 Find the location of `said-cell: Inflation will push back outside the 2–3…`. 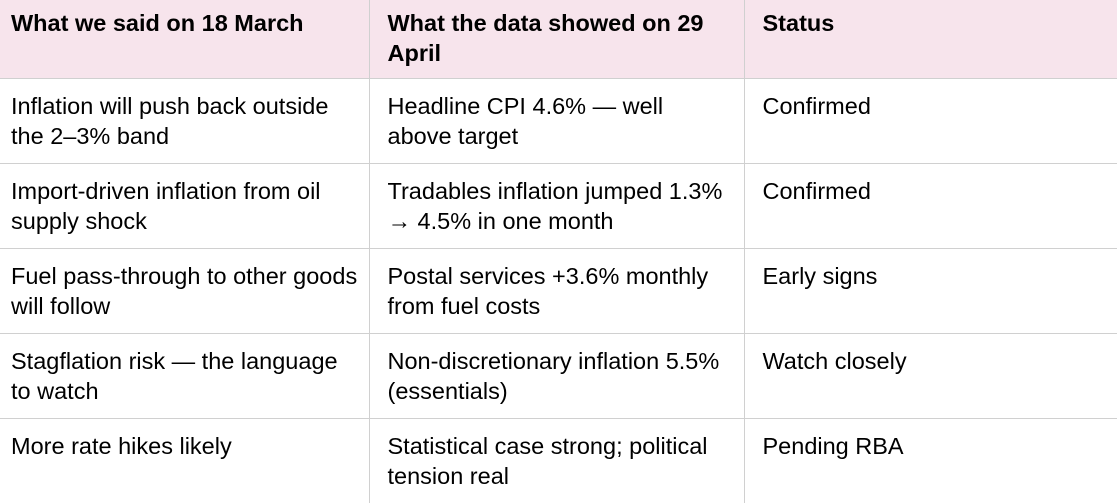

said-cell: Inflation will push back outside the 2–3… is located at coordinates (184, 121).